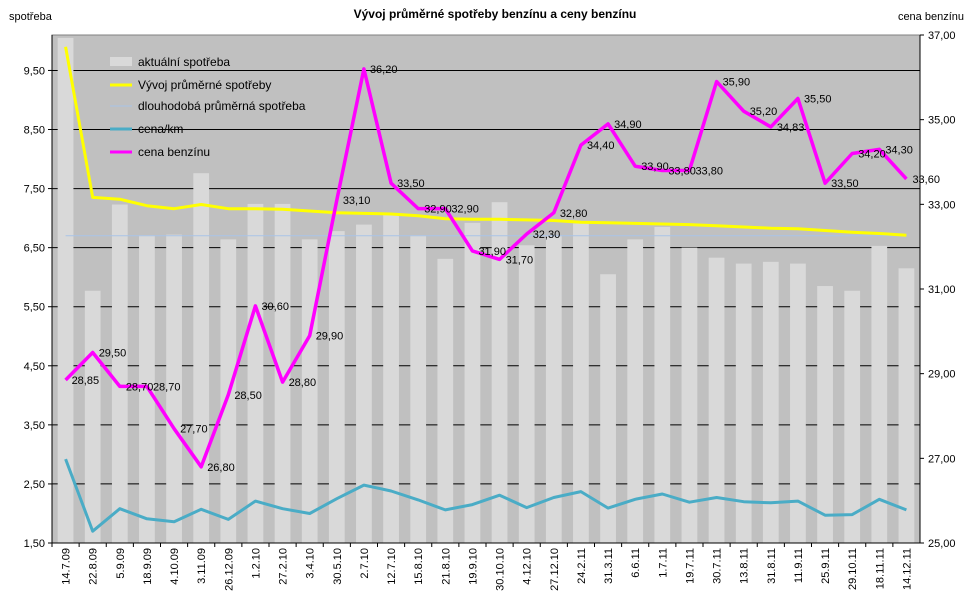  What do you see at coordinates (419, 566) in the screenshot?
I see `x-tick-label: 15.8.10` at bounding box center [419, 566].